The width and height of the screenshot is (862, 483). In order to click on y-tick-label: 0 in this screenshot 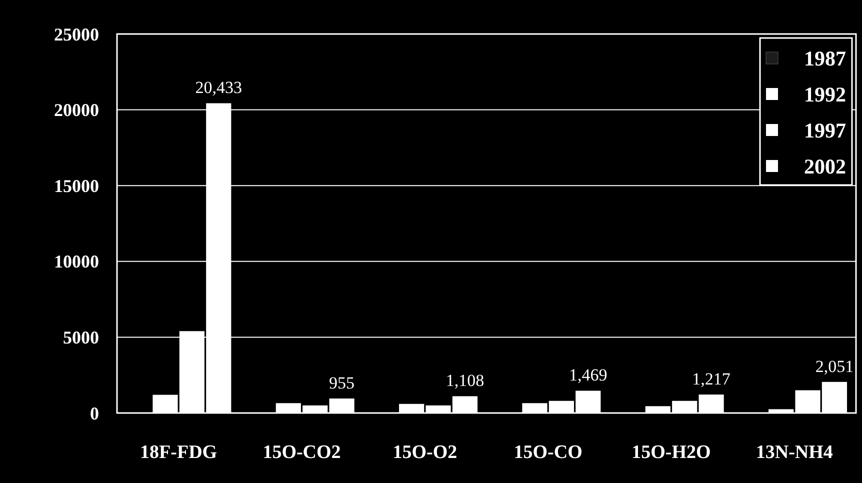, I will do `click(94, 413)`.